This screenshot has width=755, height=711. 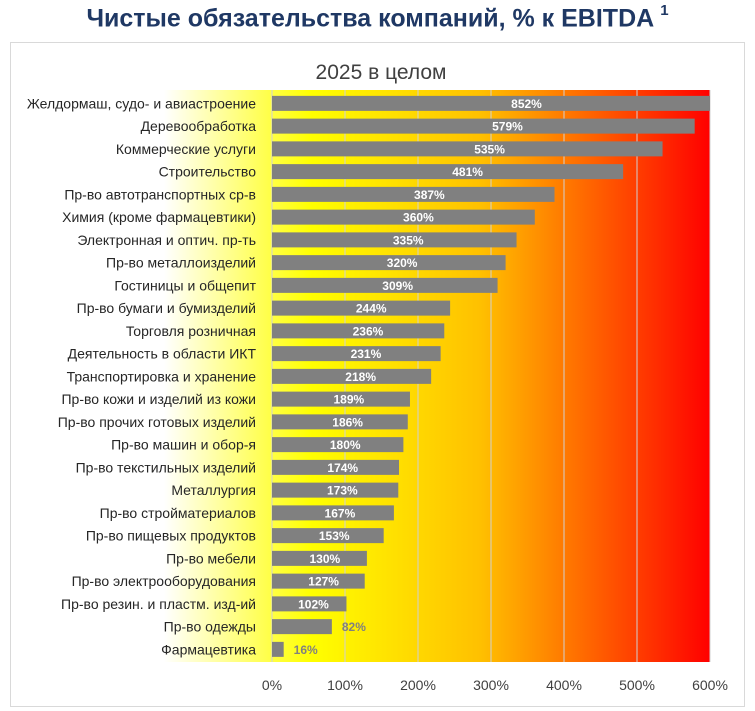 What do you see at coordinates (564, 685) in the screenshot?
I see `x-tick-label-4: 400%` at bounding box center [564, 685].